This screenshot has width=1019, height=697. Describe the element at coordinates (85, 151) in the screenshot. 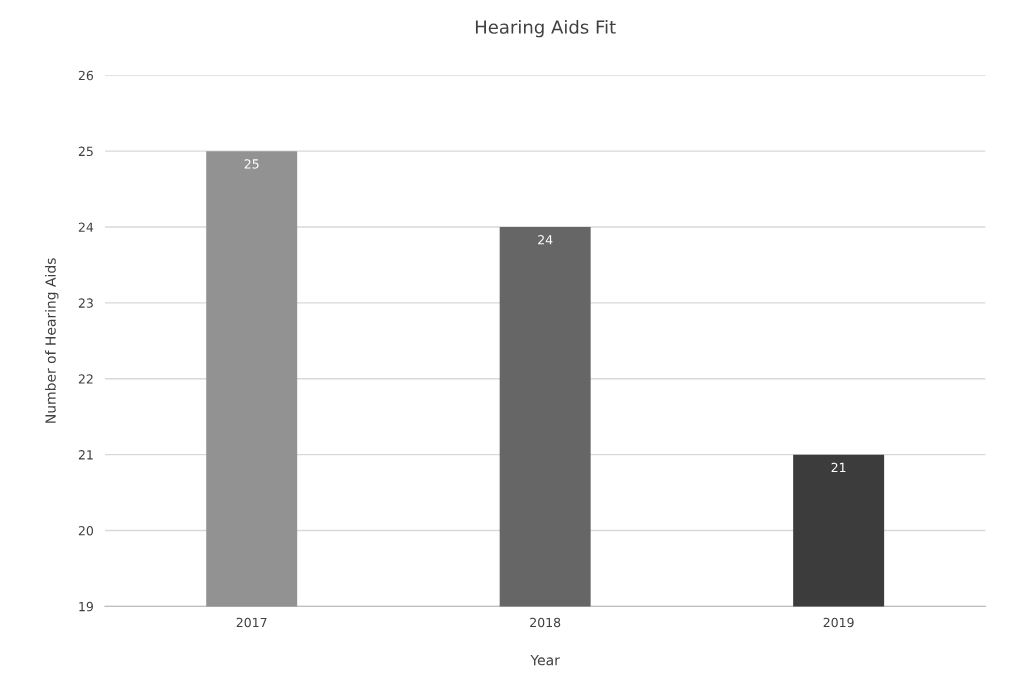

I see `y-tick-label: 25` at that location.